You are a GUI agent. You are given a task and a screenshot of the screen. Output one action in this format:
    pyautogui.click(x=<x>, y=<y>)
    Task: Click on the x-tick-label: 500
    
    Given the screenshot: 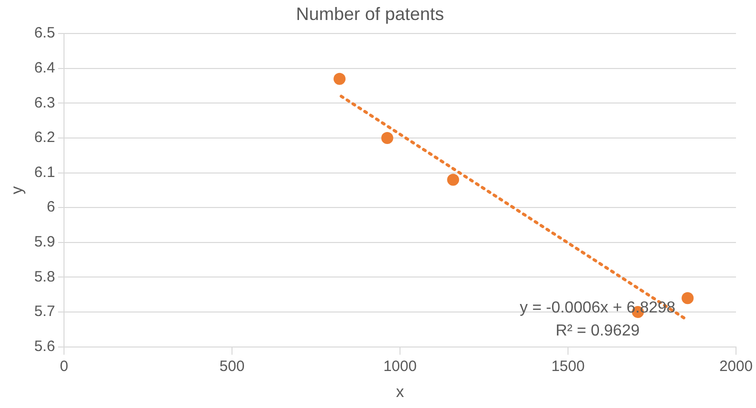 What is the action you would take?
    pyautogui.click(x=232, y=366)
    